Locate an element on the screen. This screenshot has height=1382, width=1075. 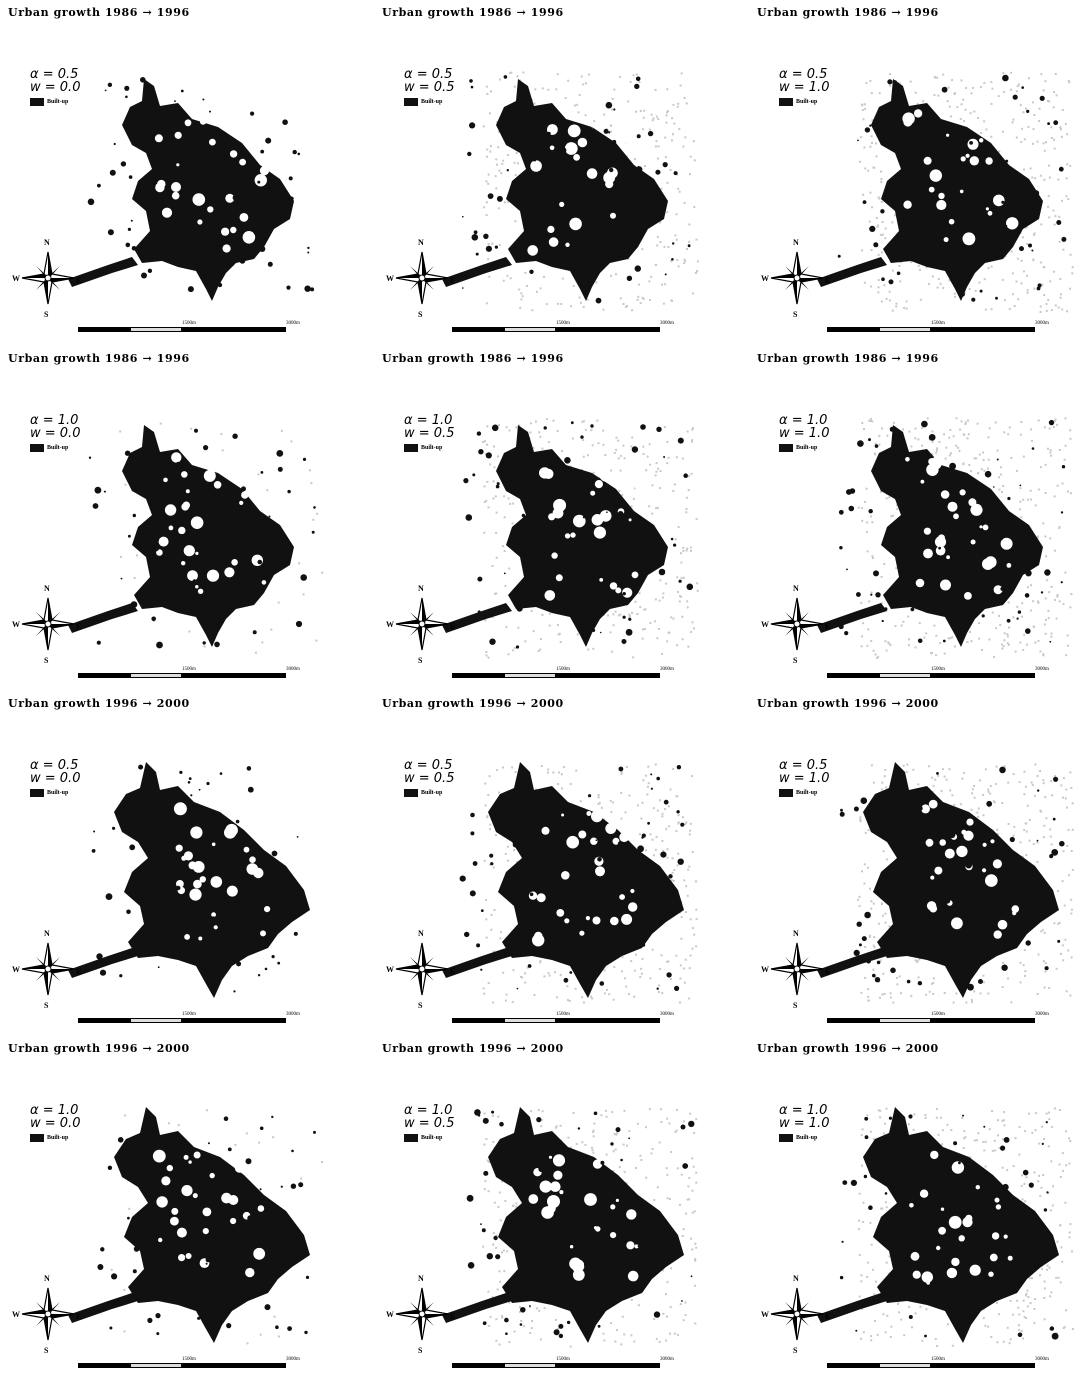
compass-south-label: S is located at coordinates (46, 1005).